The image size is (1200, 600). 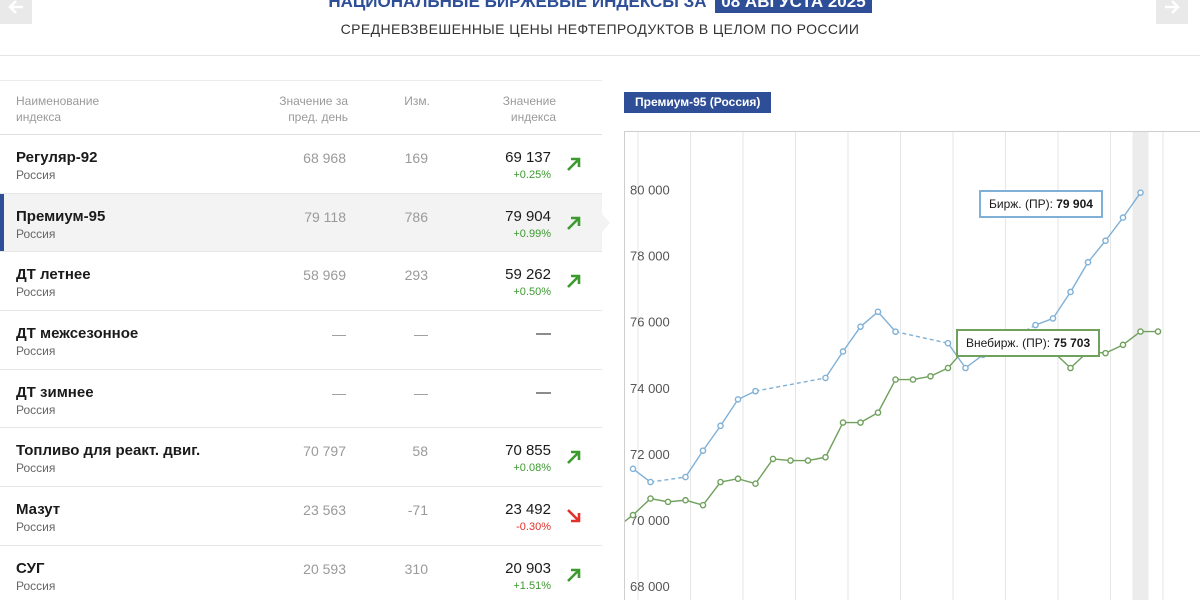 I want to click on change-value: 786, so click(x=416, y=216).